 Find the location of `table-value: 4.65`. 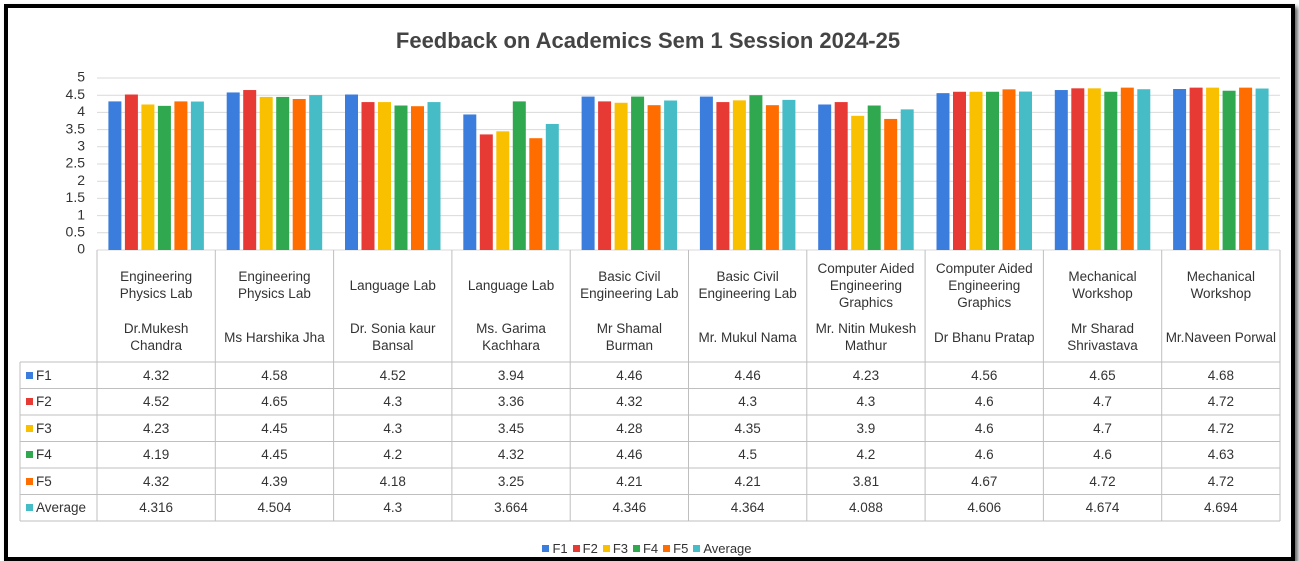

table-value: 4.65 is located at coordinates (274, 402).